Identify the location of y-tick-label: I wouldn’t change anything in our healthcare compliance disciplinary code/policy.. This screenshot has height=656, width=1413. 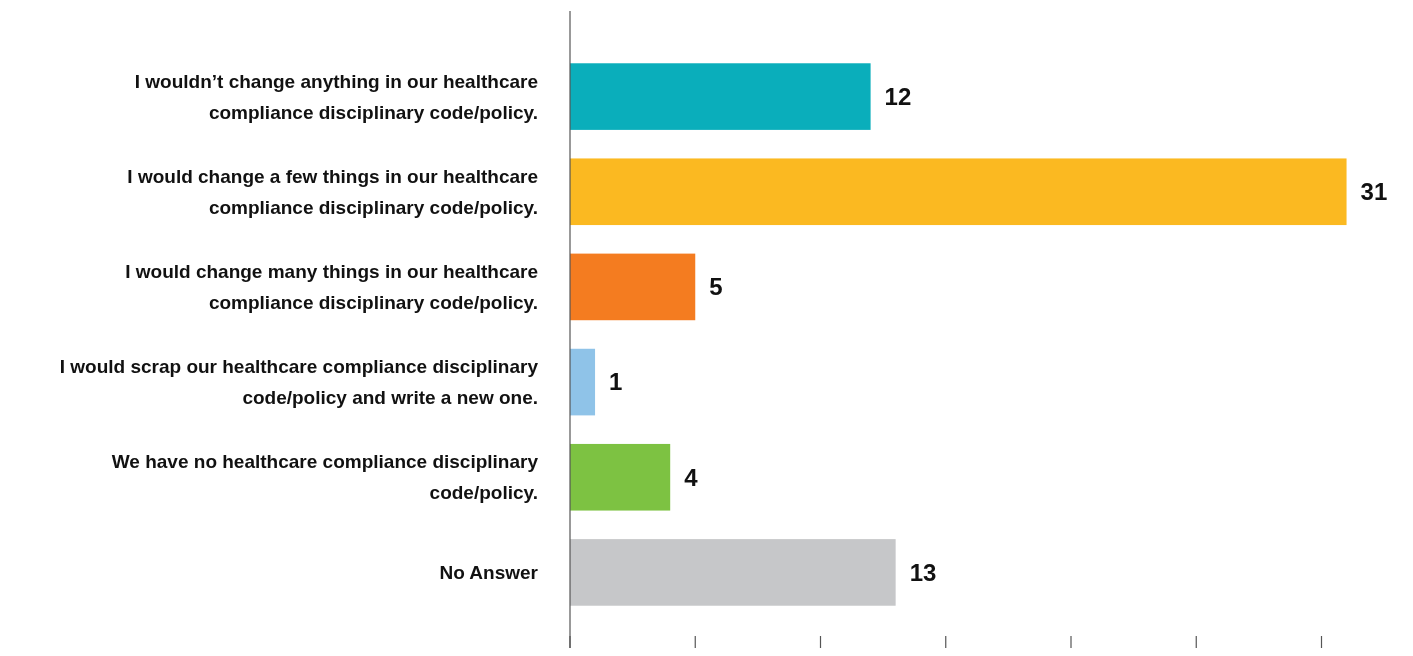
(336, 96).